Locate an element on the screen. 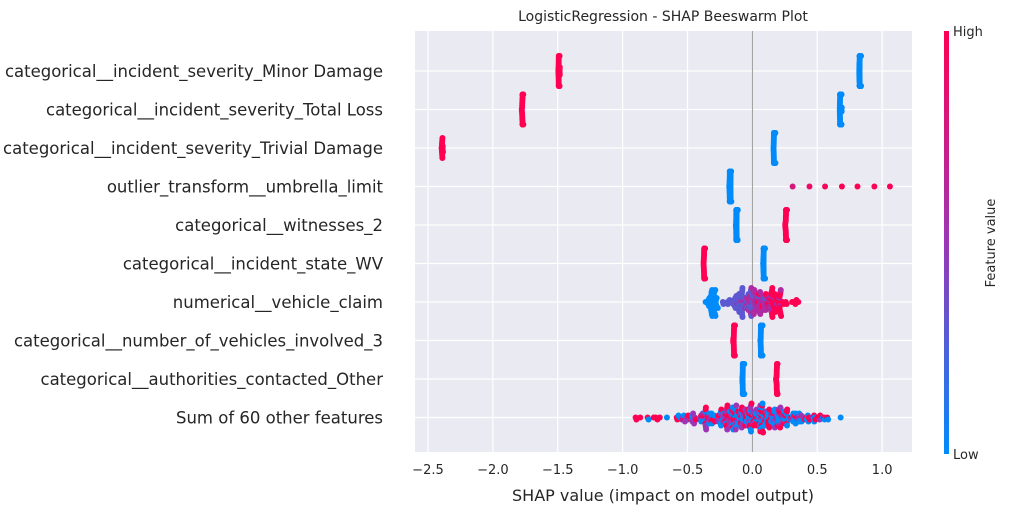  x-tick-label: −1.5 is located at coordinates (558, 470).